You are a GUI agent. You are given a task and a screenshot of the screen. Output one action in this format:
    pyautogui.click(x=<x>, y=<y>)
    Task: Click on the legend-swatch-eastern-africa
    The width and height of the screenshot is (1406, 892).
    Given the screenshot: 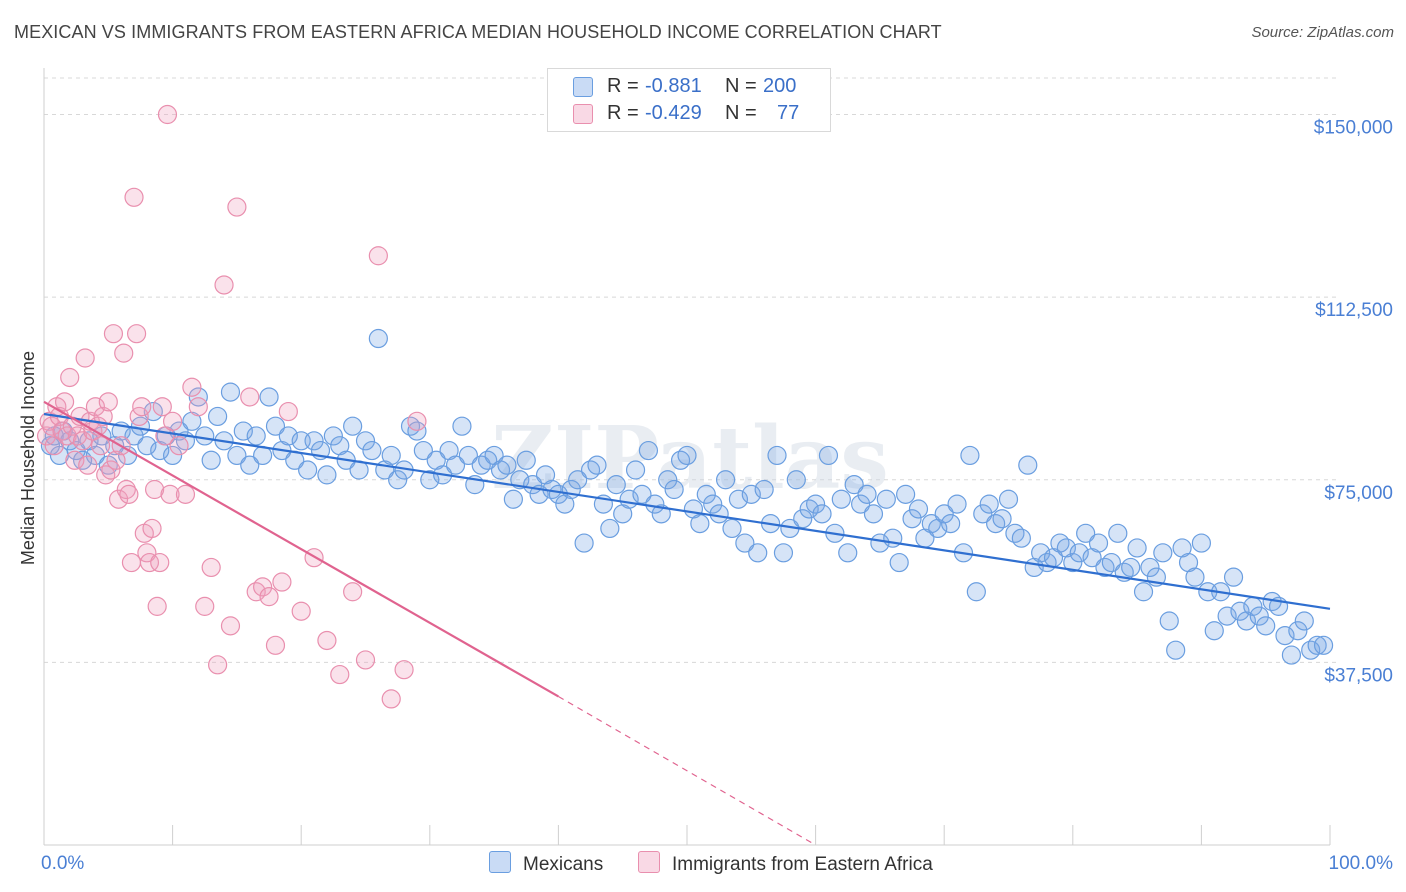 What is the action you would take?
    pyautogui.click(x=583, y=114)
    